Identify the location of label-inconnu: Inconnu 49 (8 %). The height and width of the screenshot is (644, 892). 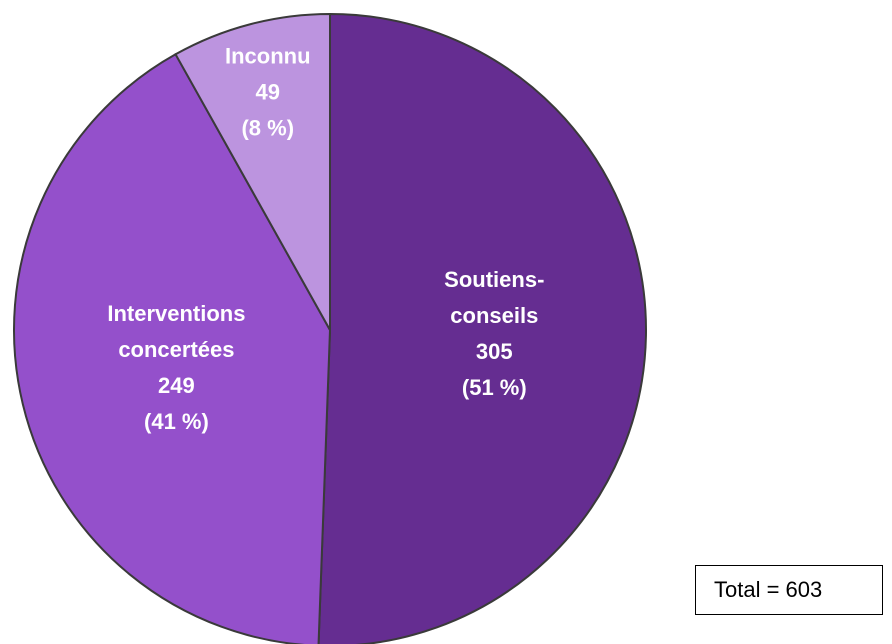
(268, 92).